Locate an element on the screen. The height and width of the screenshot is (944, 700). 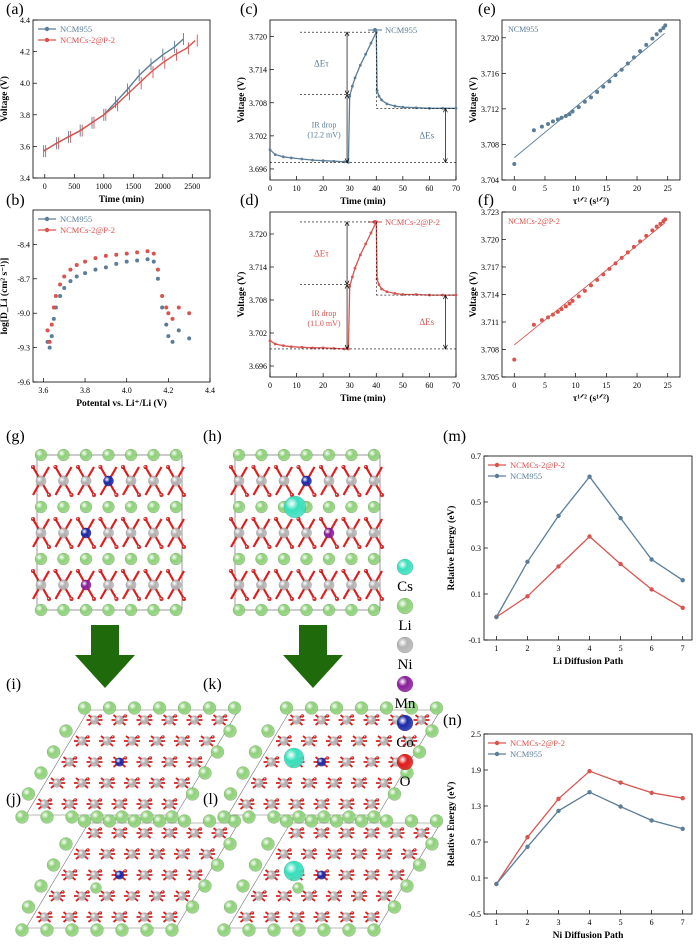
mn-atom is located at coordinates (86, 585).